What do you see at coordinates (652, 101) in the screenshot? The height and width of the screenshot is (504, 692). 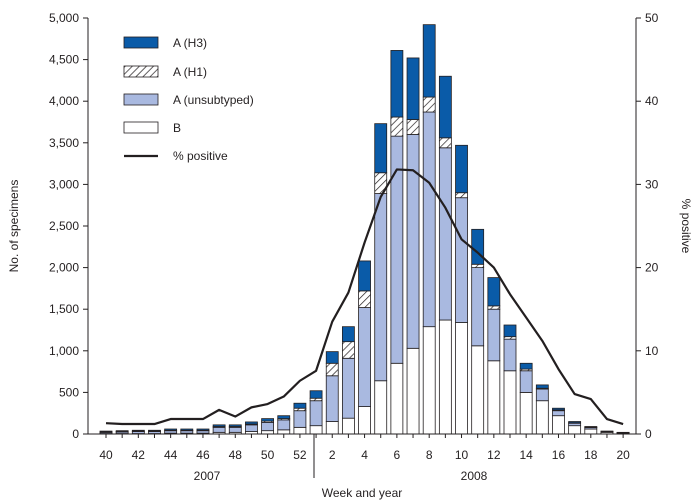 I see `y2-tick-label: 40` at bounding box center [652, 101].